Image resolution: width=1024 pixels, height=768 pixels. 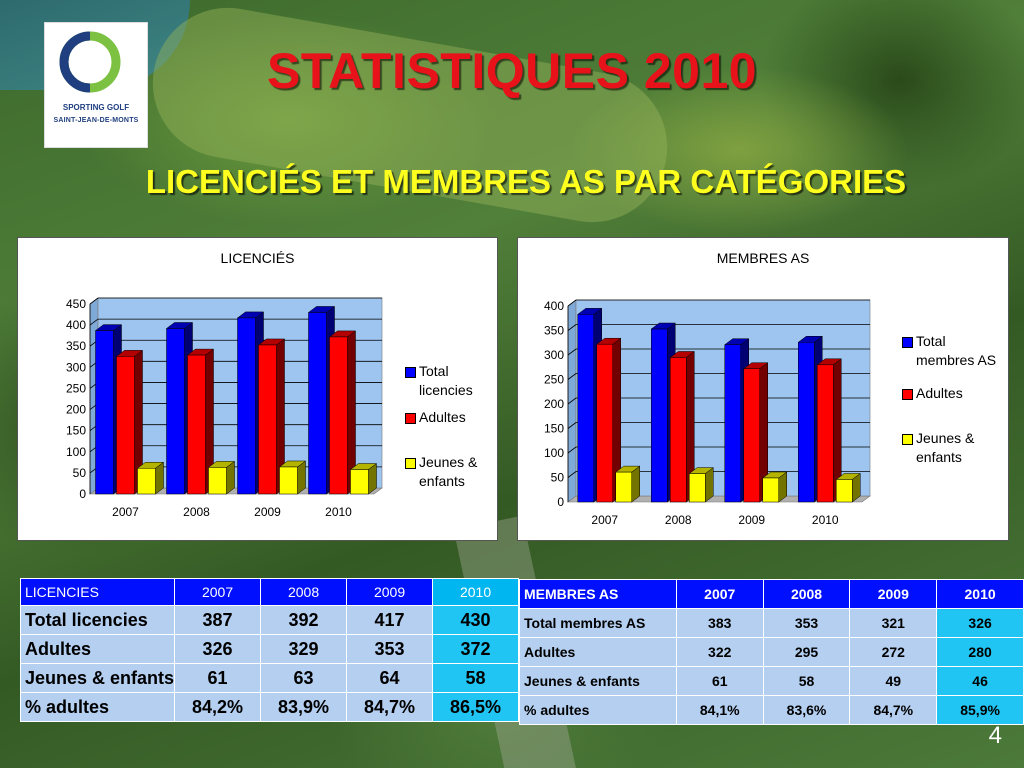 What do you see at coordinates (96, 107) in the screenshot?
I see `logo-name: SPORTING GOLF` at bounding box center [96, 107].